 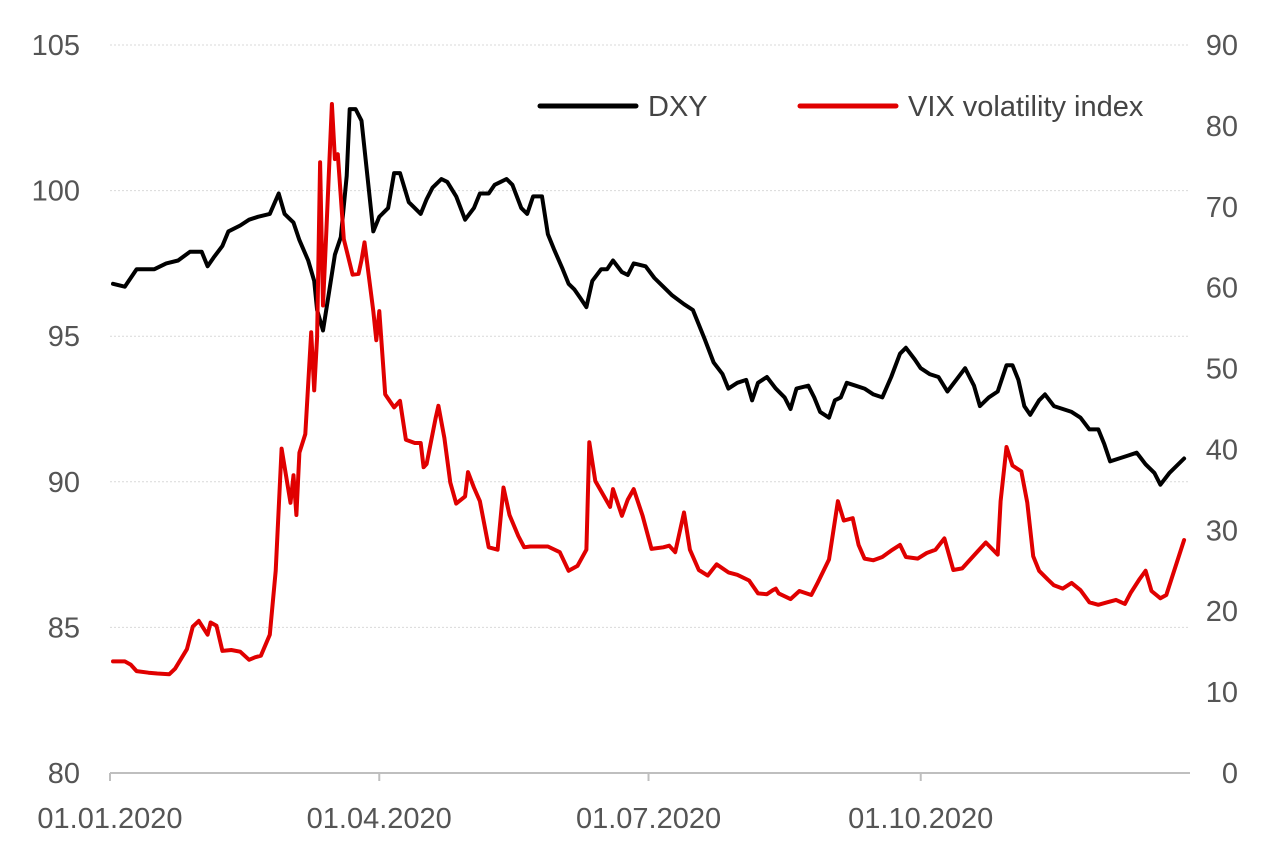 I want to click on y-left-tick-label: 85, so click(x=64, y=628).